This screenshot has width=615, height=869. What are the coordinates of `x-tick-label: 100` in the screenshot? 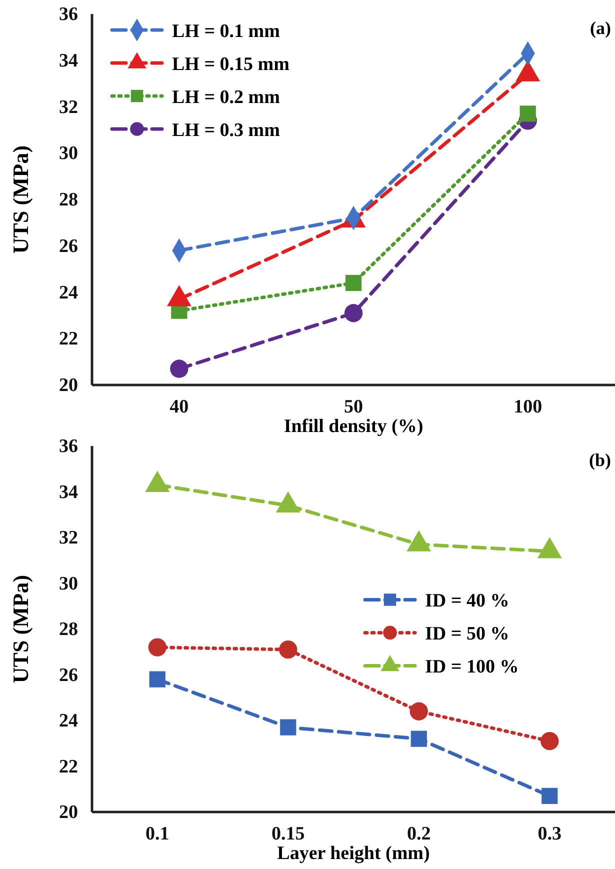 It's located at (528, 407).